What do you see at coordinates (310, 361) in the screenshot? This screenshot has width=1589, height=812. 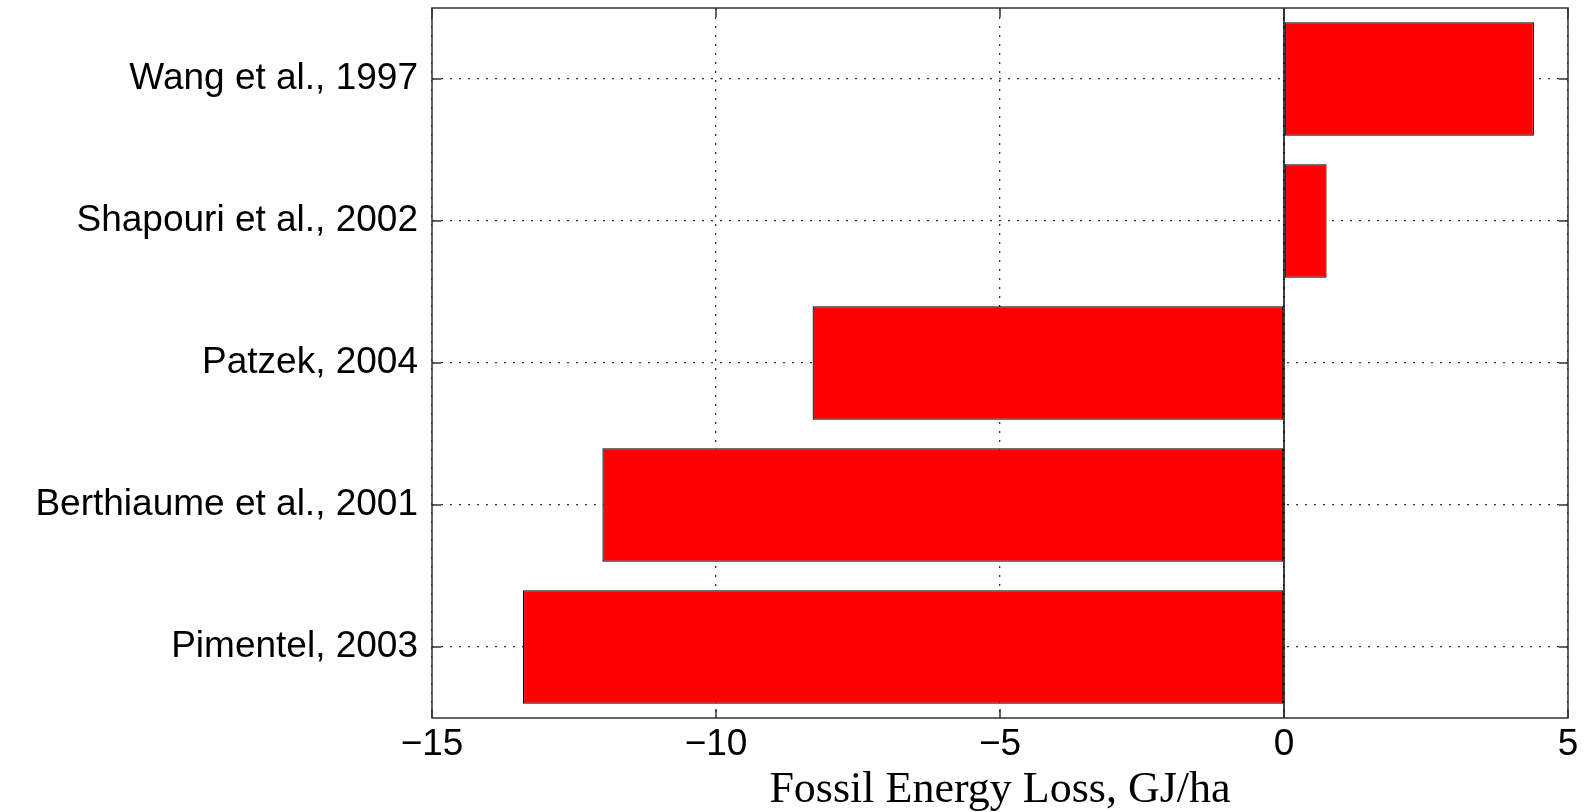 I see `y-tick-label: Patzek, 2004` at bounding box center [310, 361].